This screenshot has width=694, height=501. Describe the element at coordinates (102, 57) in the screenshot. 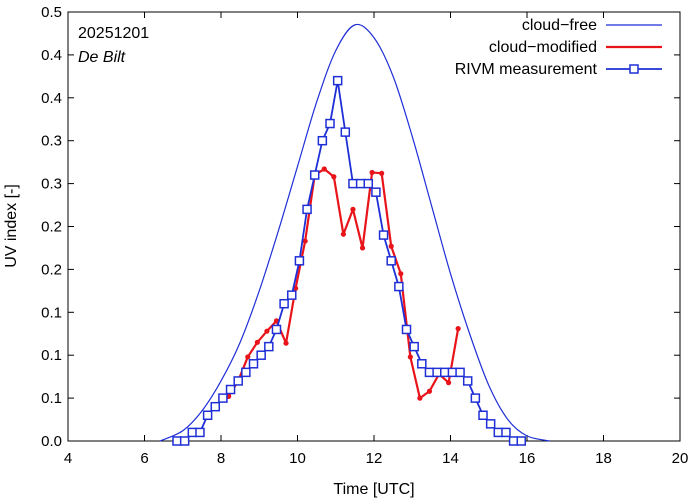

I see `location-annotation: De Bilt` at that location.